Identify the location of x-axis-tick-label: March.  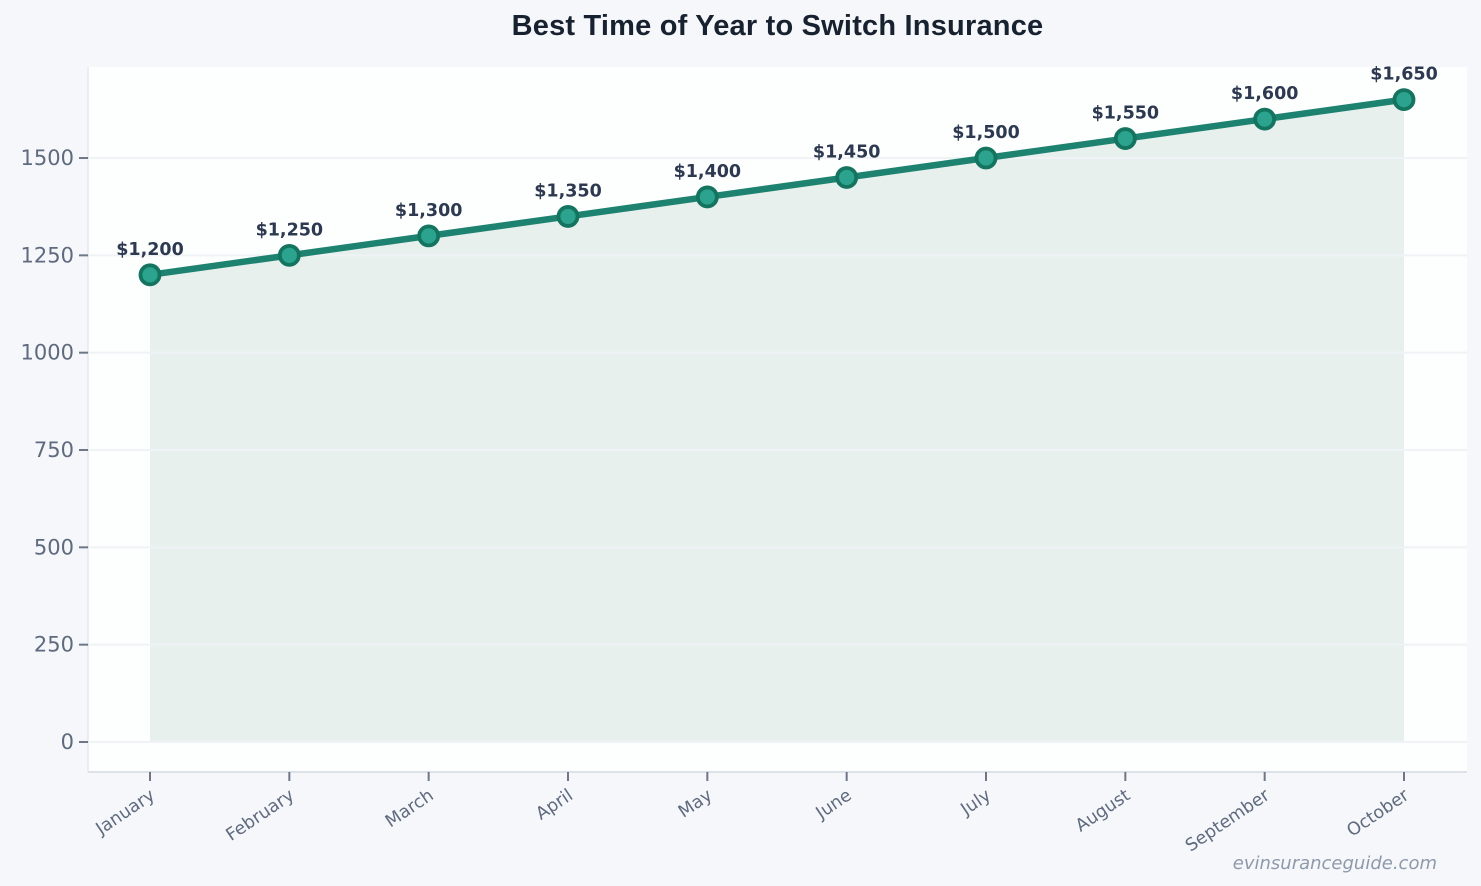
(409, 809).